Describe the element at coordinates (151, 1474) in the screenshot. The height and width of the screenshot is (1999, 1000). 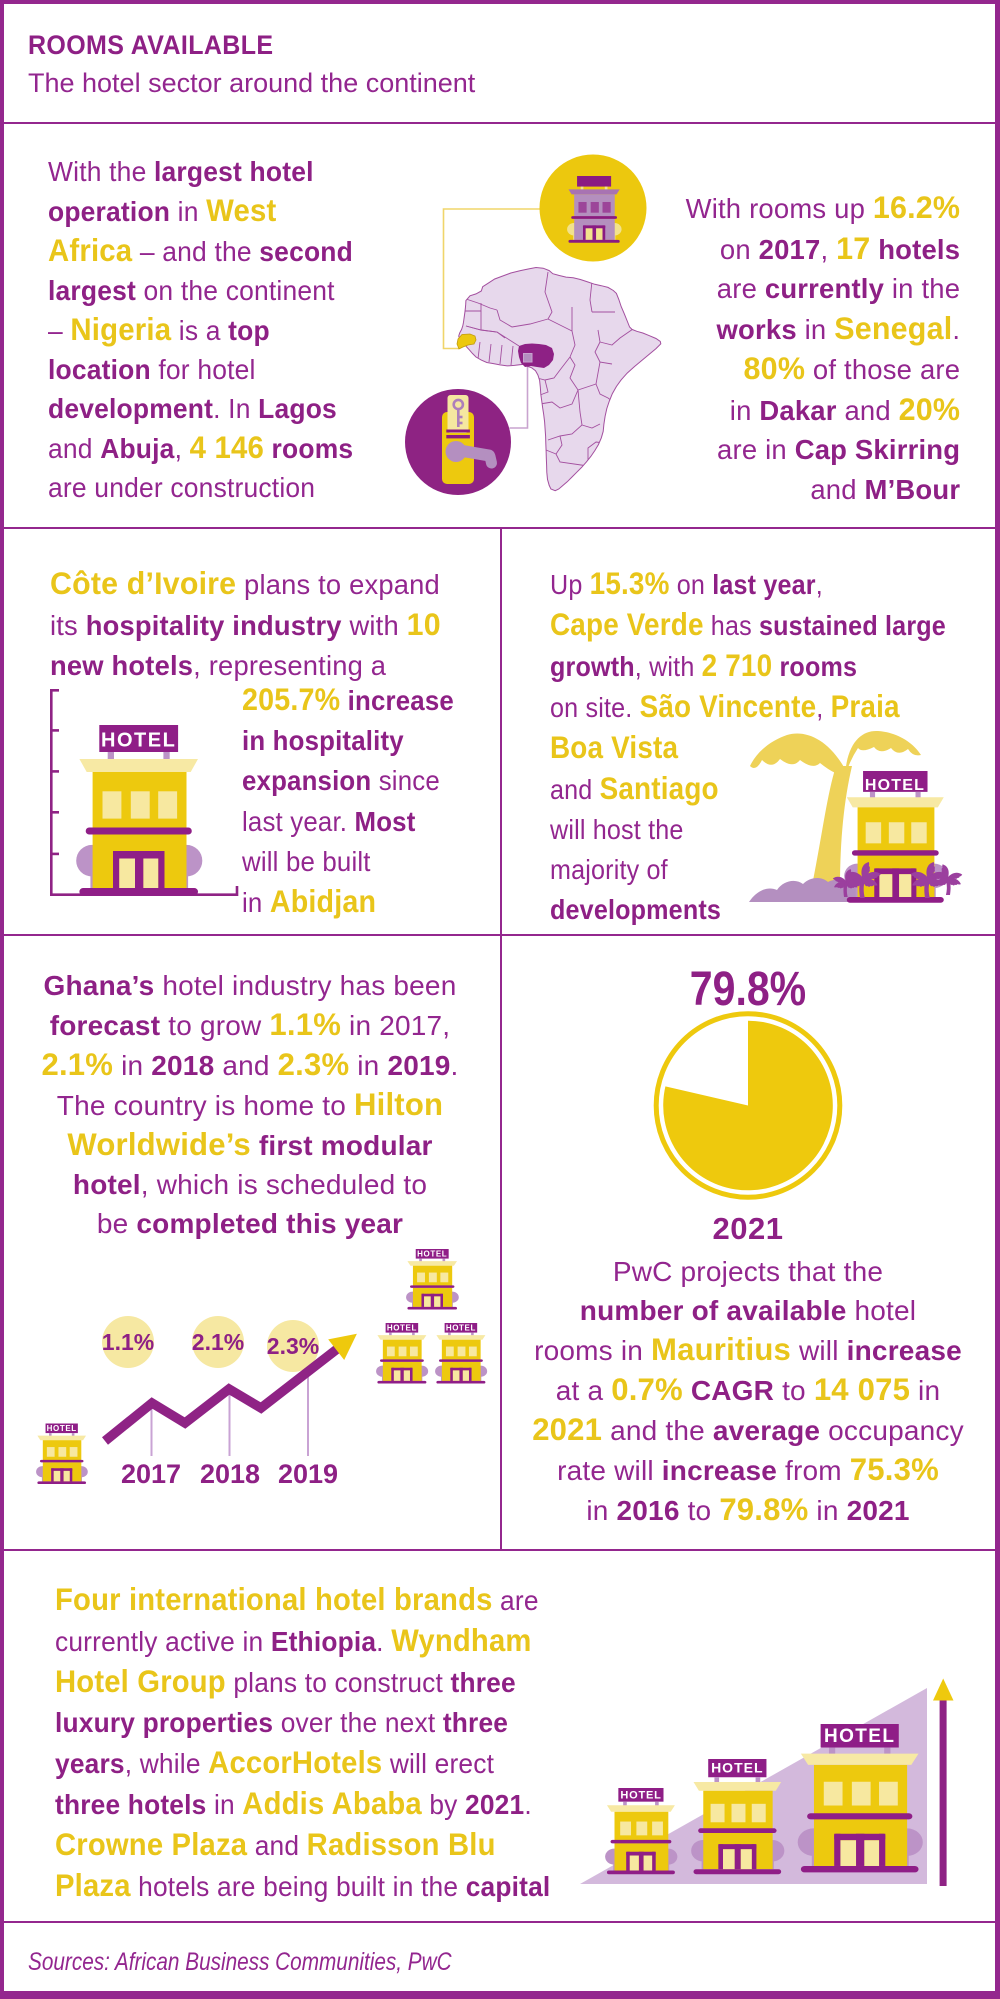
I see `svg-text: 2017` at that location.